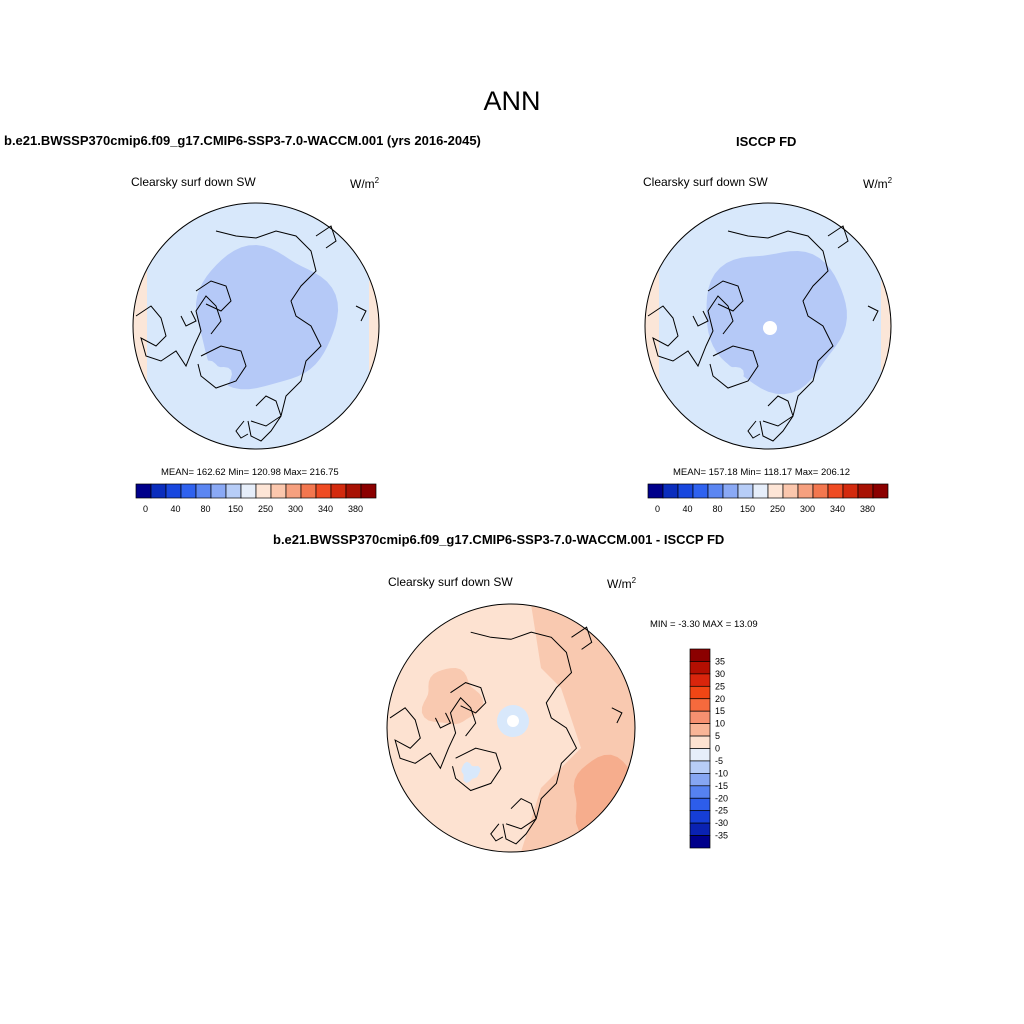 The width and height of the screenshot is (1024, 1024). I want to click on coastline-north-america, so click(690, 331).